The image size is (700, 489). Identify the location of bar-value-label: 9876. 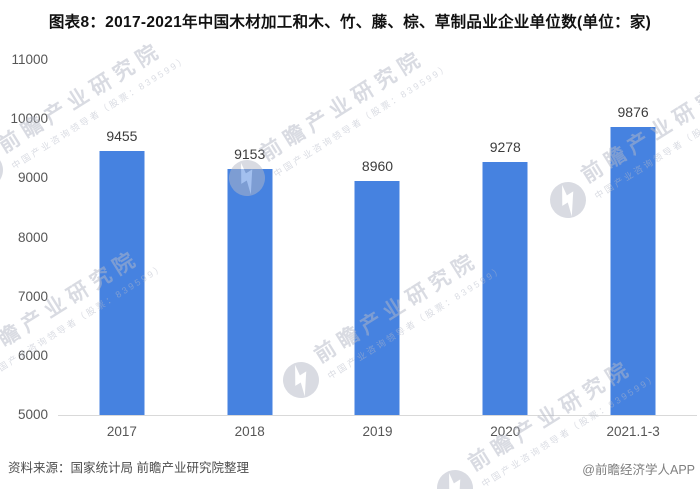
(633, 111).